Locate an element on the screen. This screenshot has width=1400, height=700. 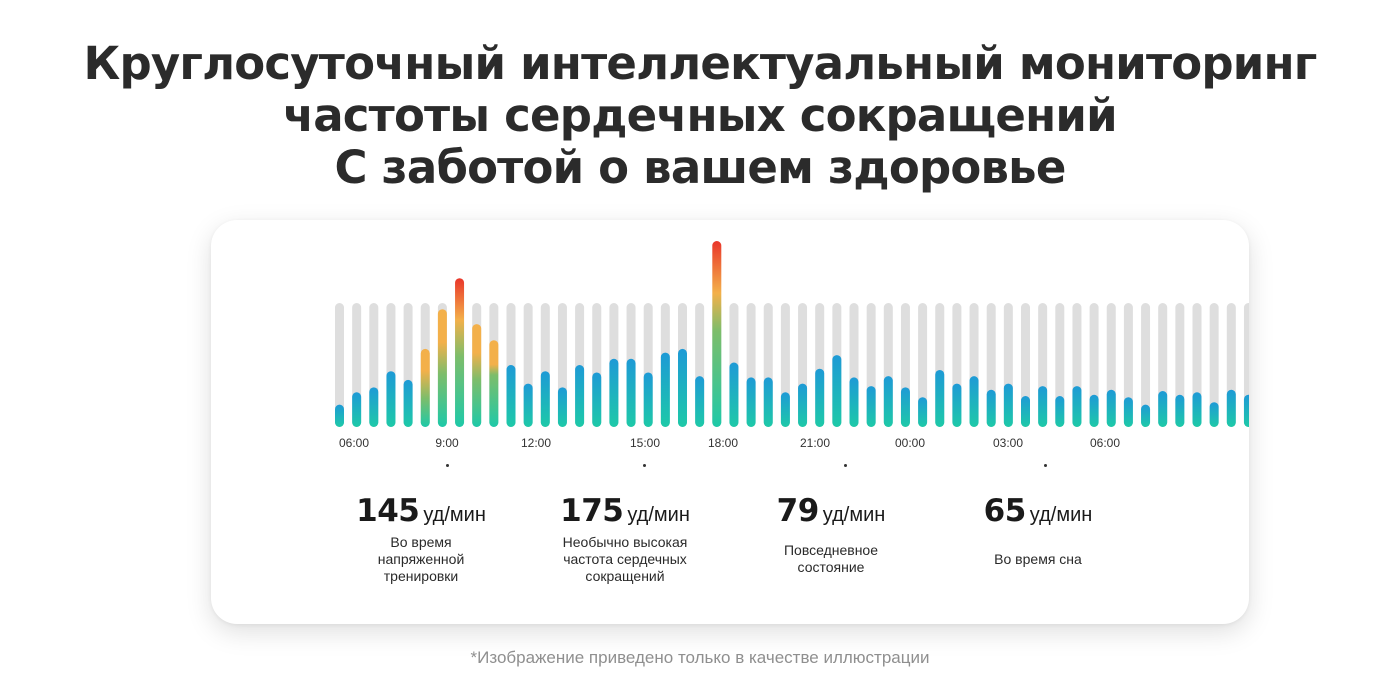
x-tick-label: 00:00 is located at coordinates (910, 443).